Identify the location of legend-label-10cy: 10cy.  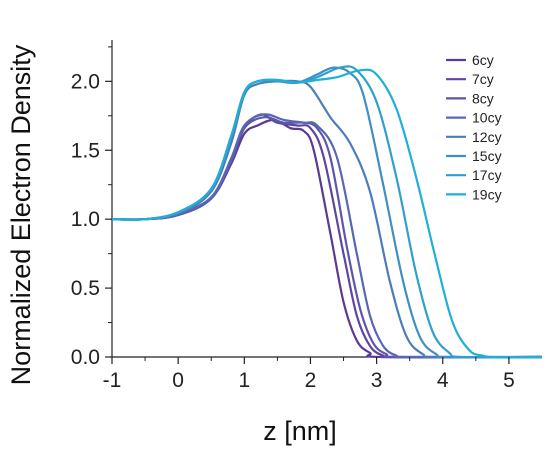
(487, 118).